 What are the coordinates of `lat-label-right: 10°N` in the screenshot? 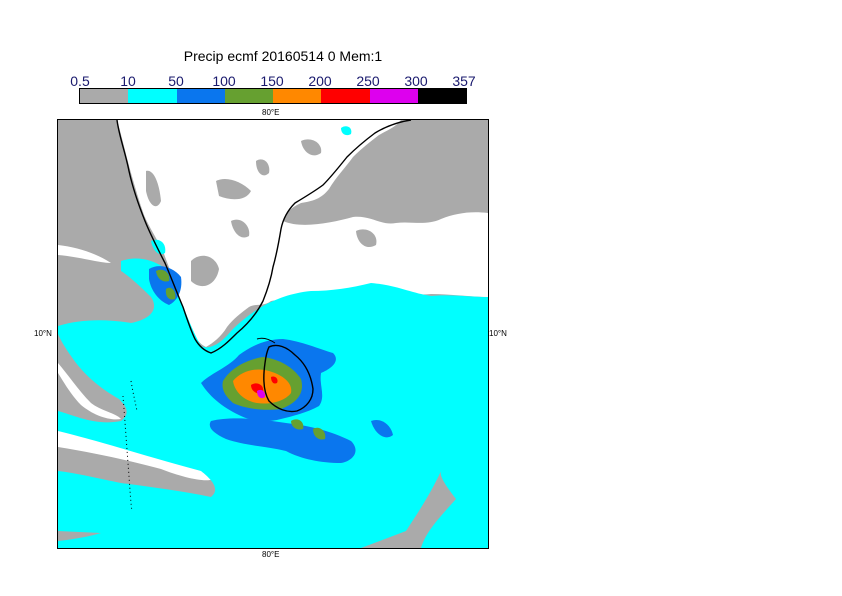 It's located at (498, 333).